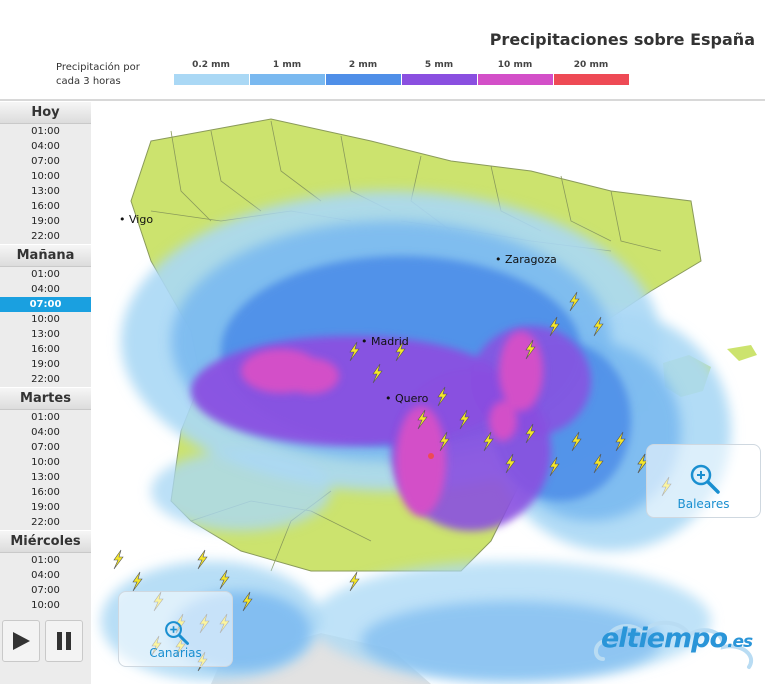 The height and width of the screenshot is (684, 765). I want to click on city-label: Quero, so click(412, 398).